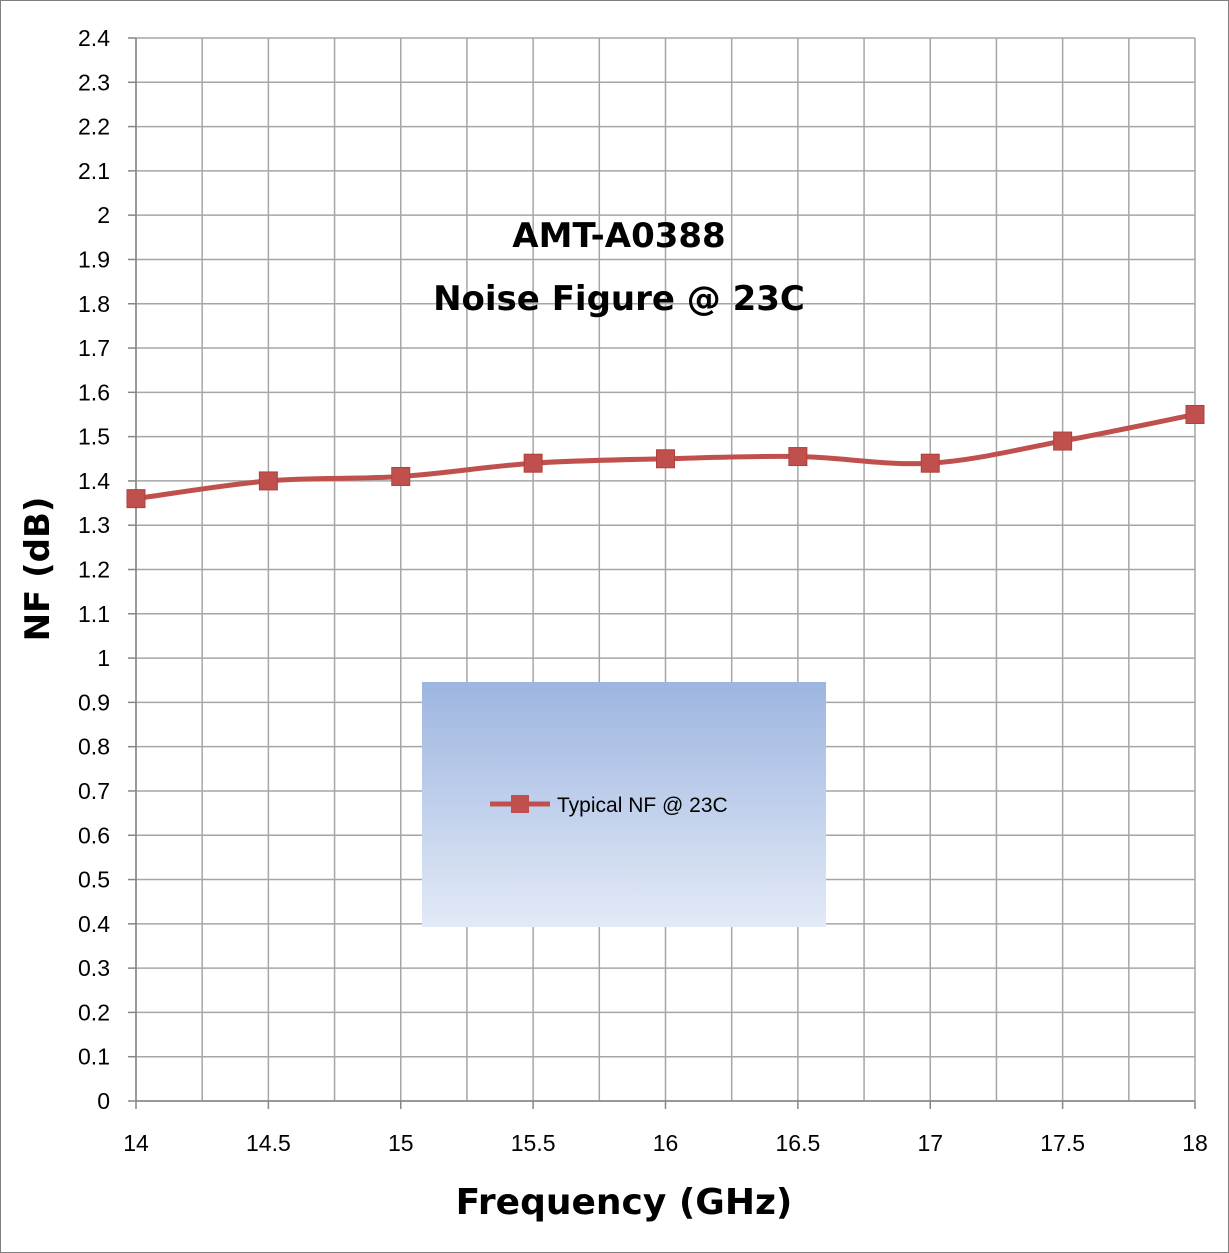 The width and height of the screenshot is (1229, 1253). I want to click on legend: Typical NF @ 23C, so click(624, 804).